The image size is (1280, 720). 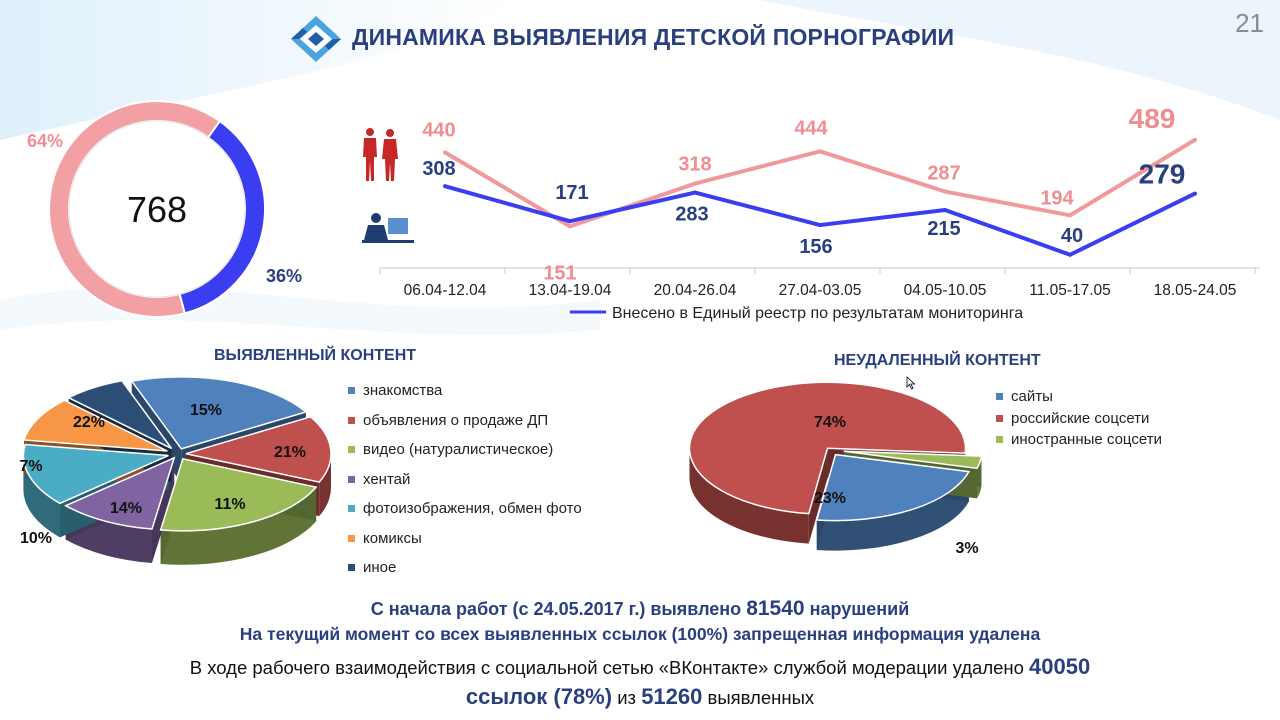 I want to click on line-data-label: 489, so click(x=1152, y=118).